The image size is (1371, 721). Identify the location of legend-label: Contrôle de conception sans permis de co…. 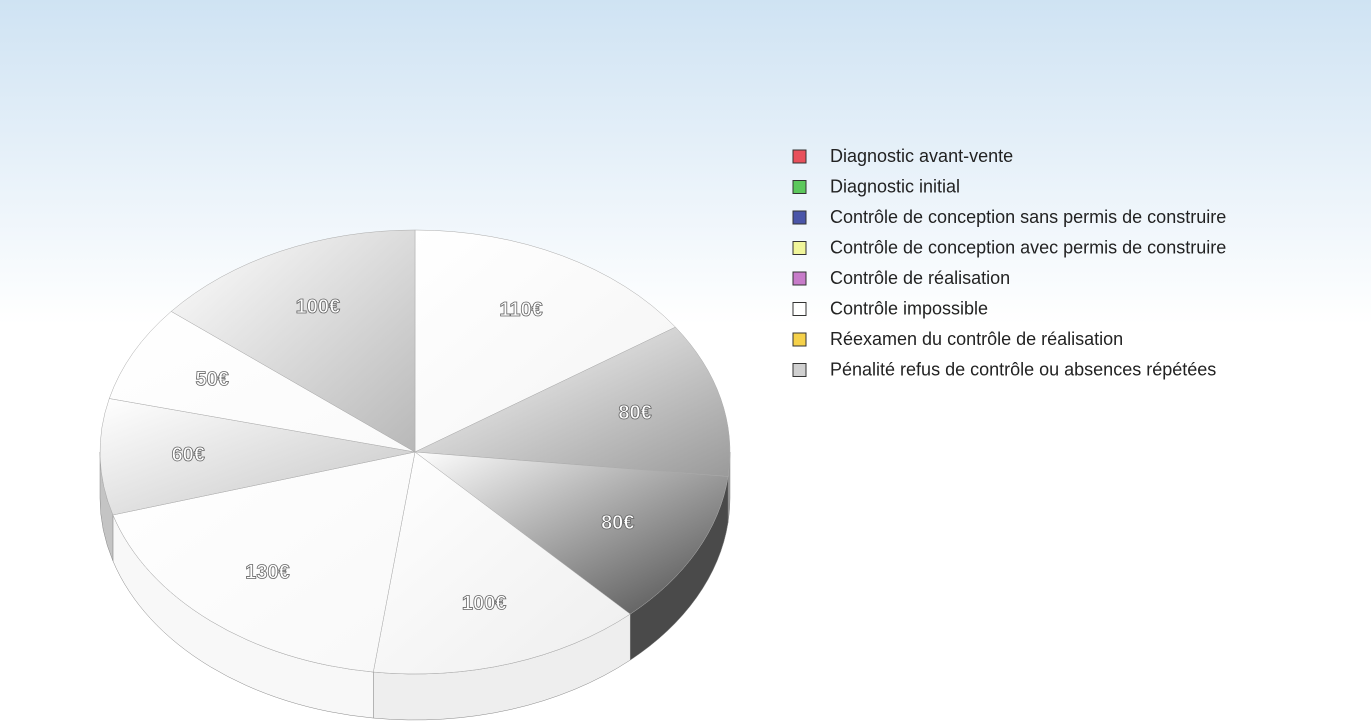
(1028, 217).